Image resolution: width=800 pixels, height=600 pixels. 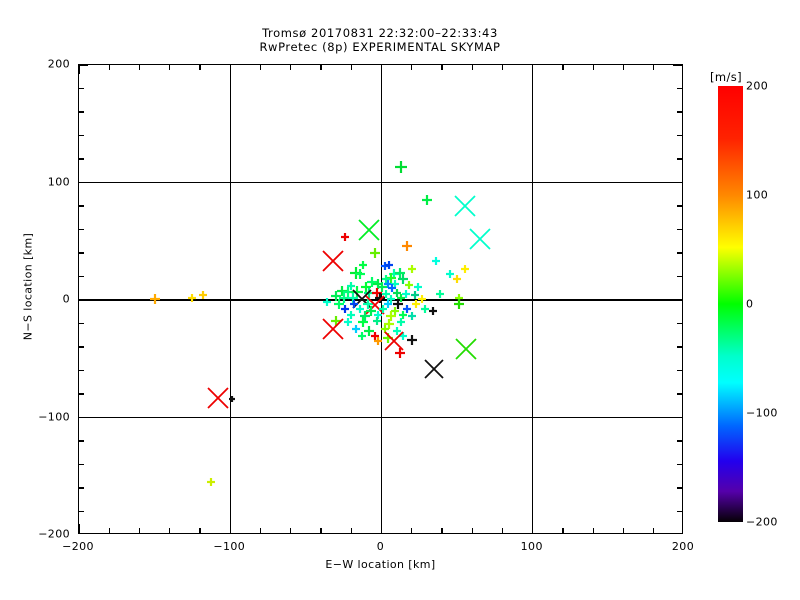 I want to click on y-tick-label: 200, so click(x=58, y=64).